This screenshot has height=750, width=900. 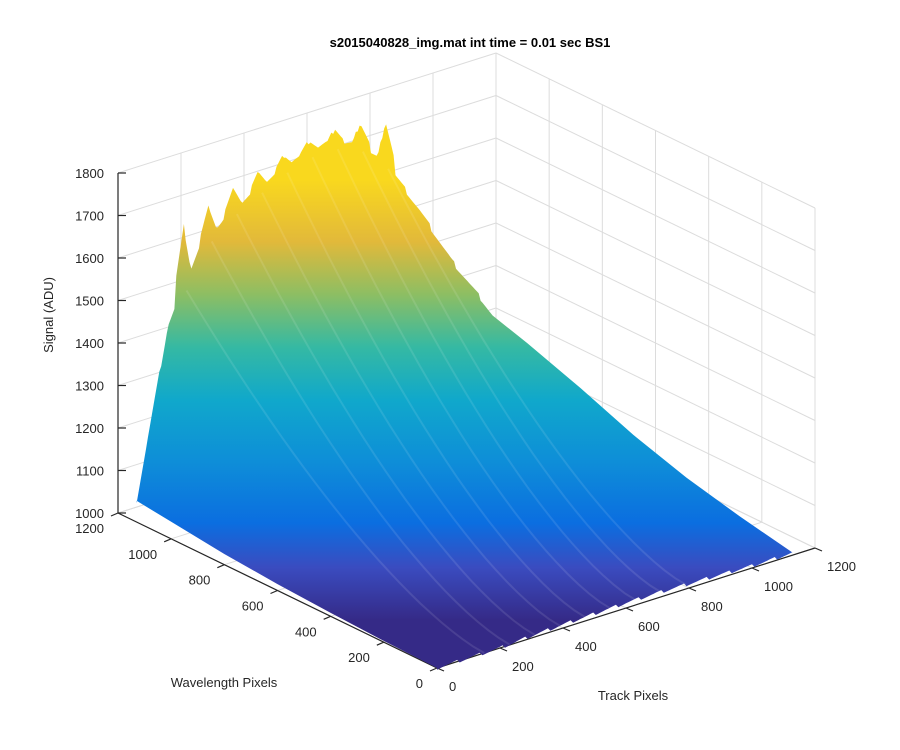 What do you see at coordinates (89, 173) in the screenshot?
I see `z-tick-label: 1800` at bounding box center [89, 173].